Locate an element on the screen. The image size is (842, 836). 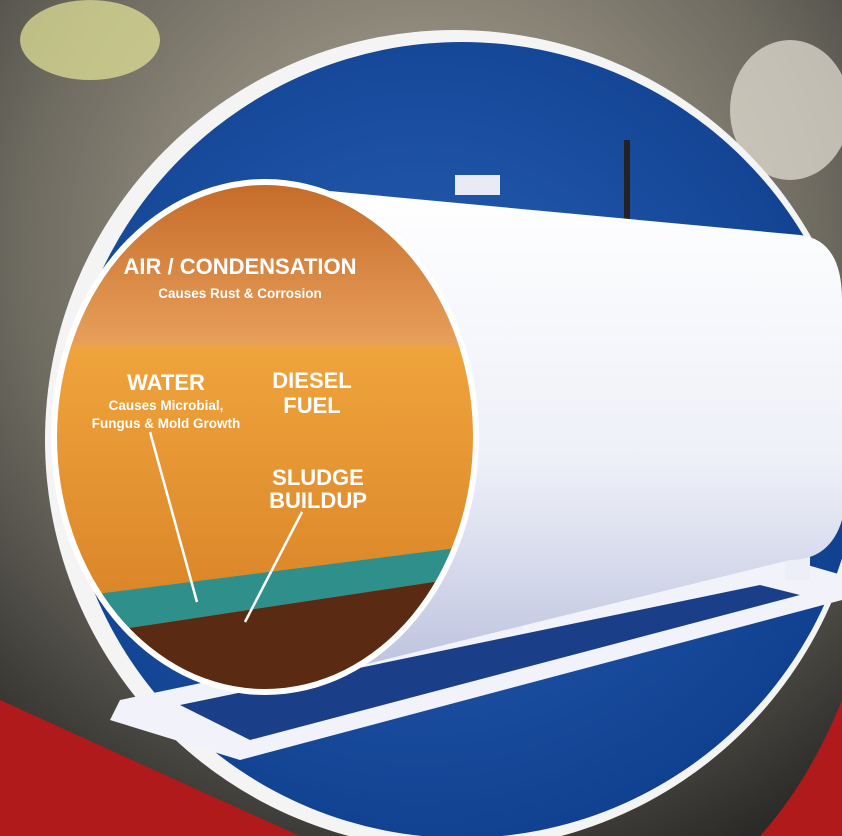
air-note: Causes Rust & Corrosion is located at coordinates (240, 293).